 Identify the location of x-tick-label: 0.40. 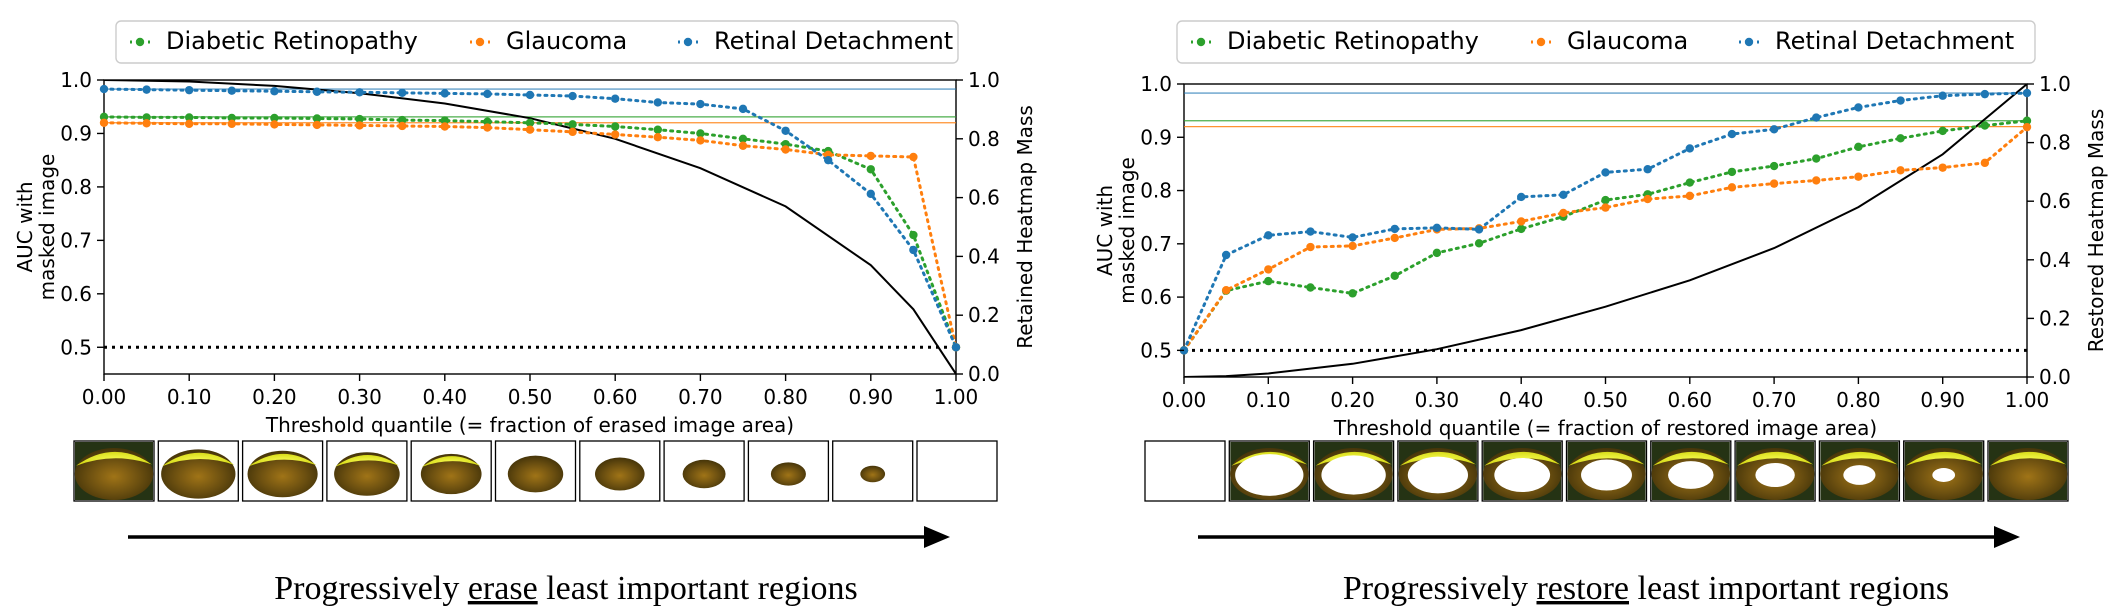
(1521, 400).